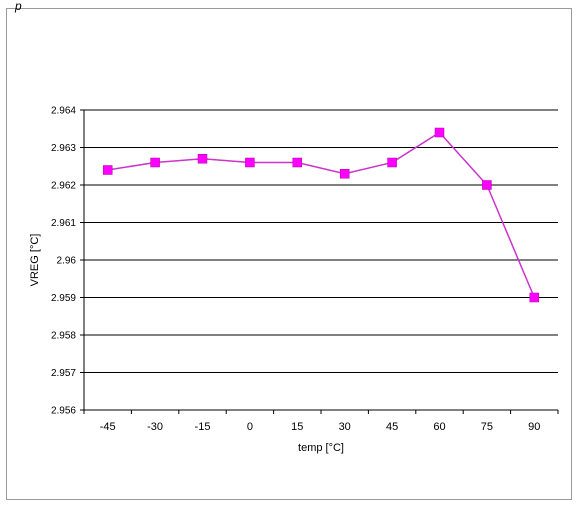 The width and height of the screenshot is (578, 508). I want to click on x-tick-label: -30, so click(155, 427).